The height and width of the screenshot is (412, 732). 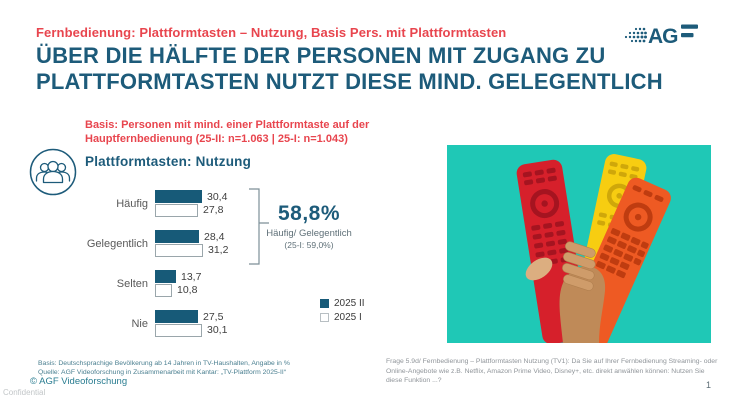 I want to click on chart-row: Gelegentlich 28,4 31,2, so click(x=145, y=243).